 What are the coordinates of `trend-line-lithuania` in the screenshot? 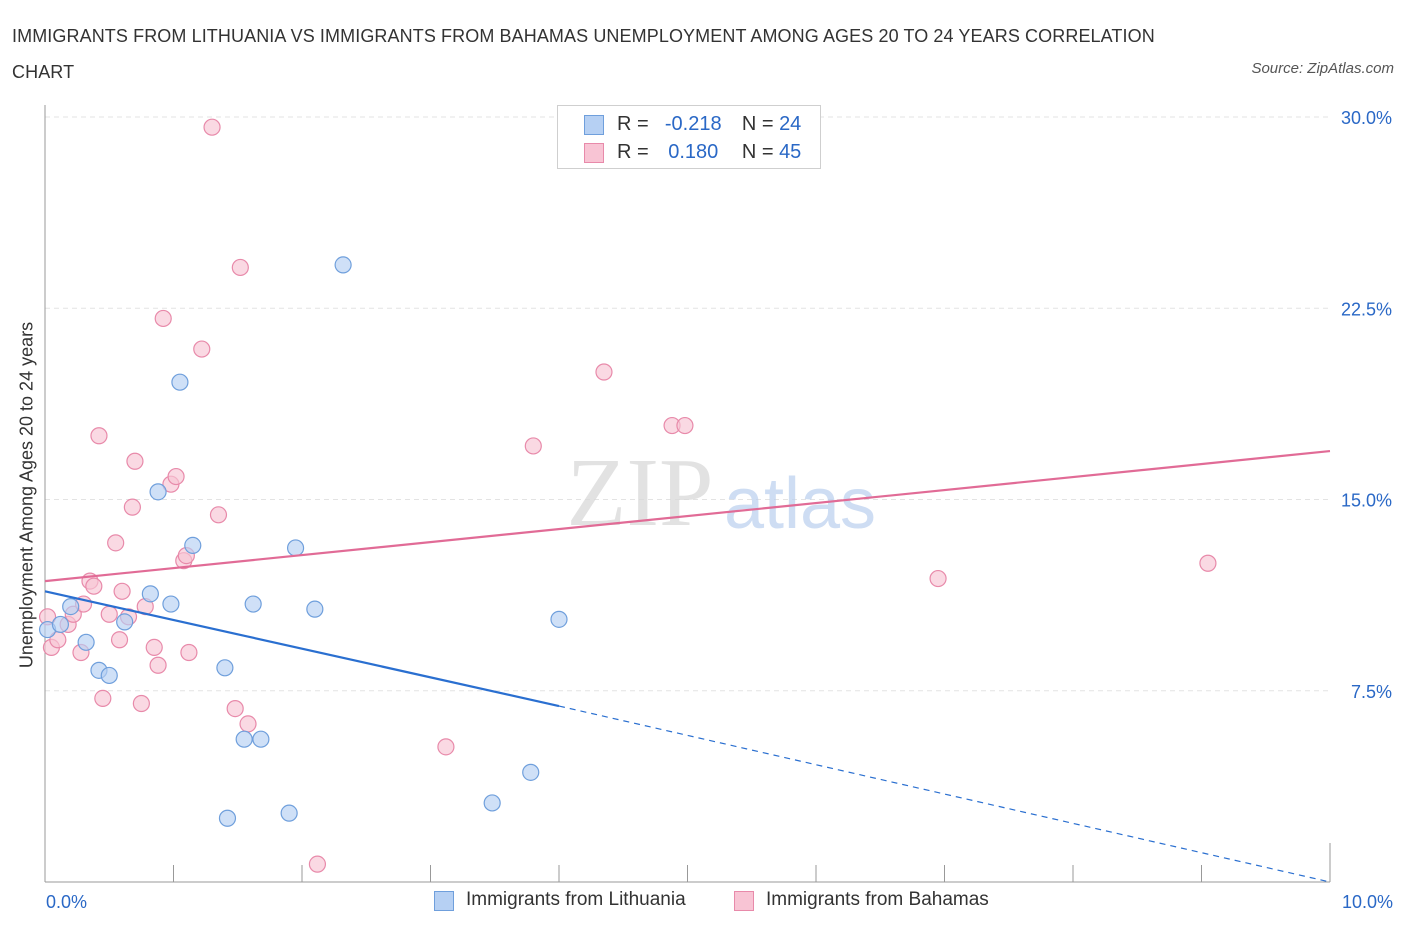 It's located at (302, 649).